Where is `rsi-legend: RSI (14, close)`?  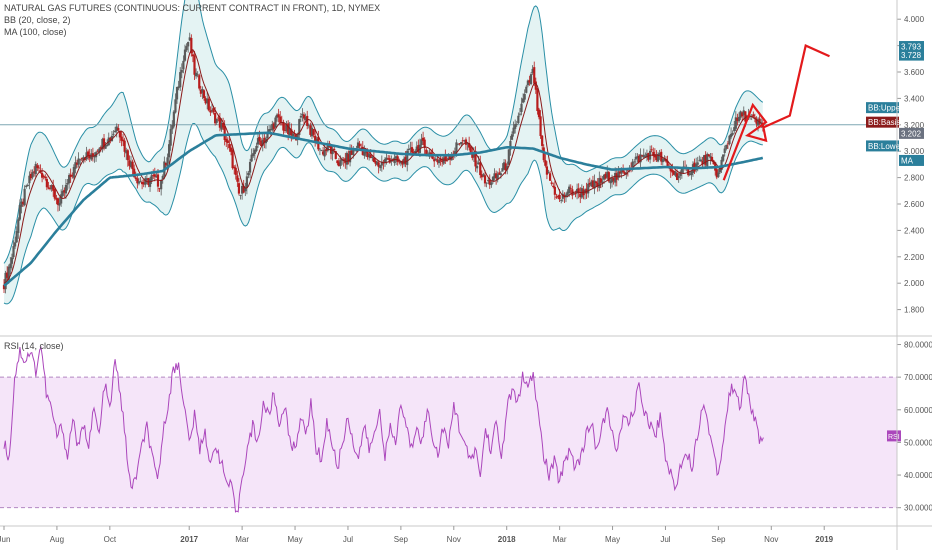 rsi-legend: RSI (14, close) is located at coordinates (34, 346).